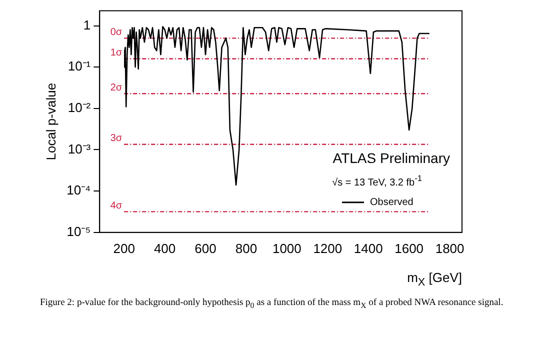  Describe the element at coordinates (449, 248) in the screenshot. I see `x-tick-label: 1800` at that location.